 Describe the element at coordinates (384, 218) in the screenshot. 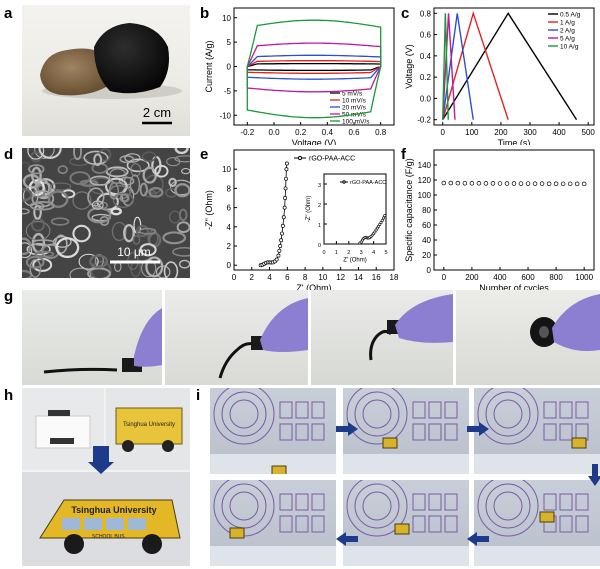

I see `inset-point` at that location.